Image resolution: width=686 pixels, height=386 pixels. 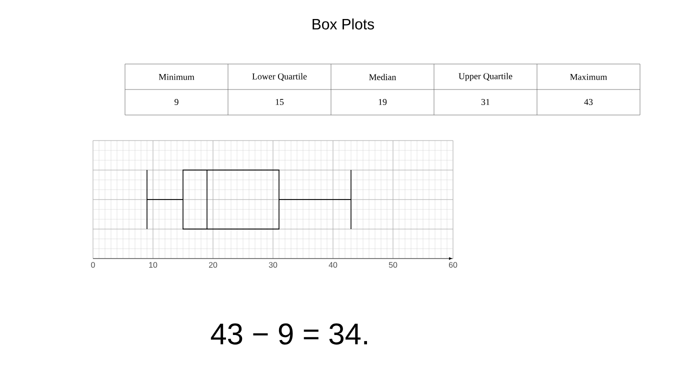 I want to click on text: 43, so click(x=588, y=102).